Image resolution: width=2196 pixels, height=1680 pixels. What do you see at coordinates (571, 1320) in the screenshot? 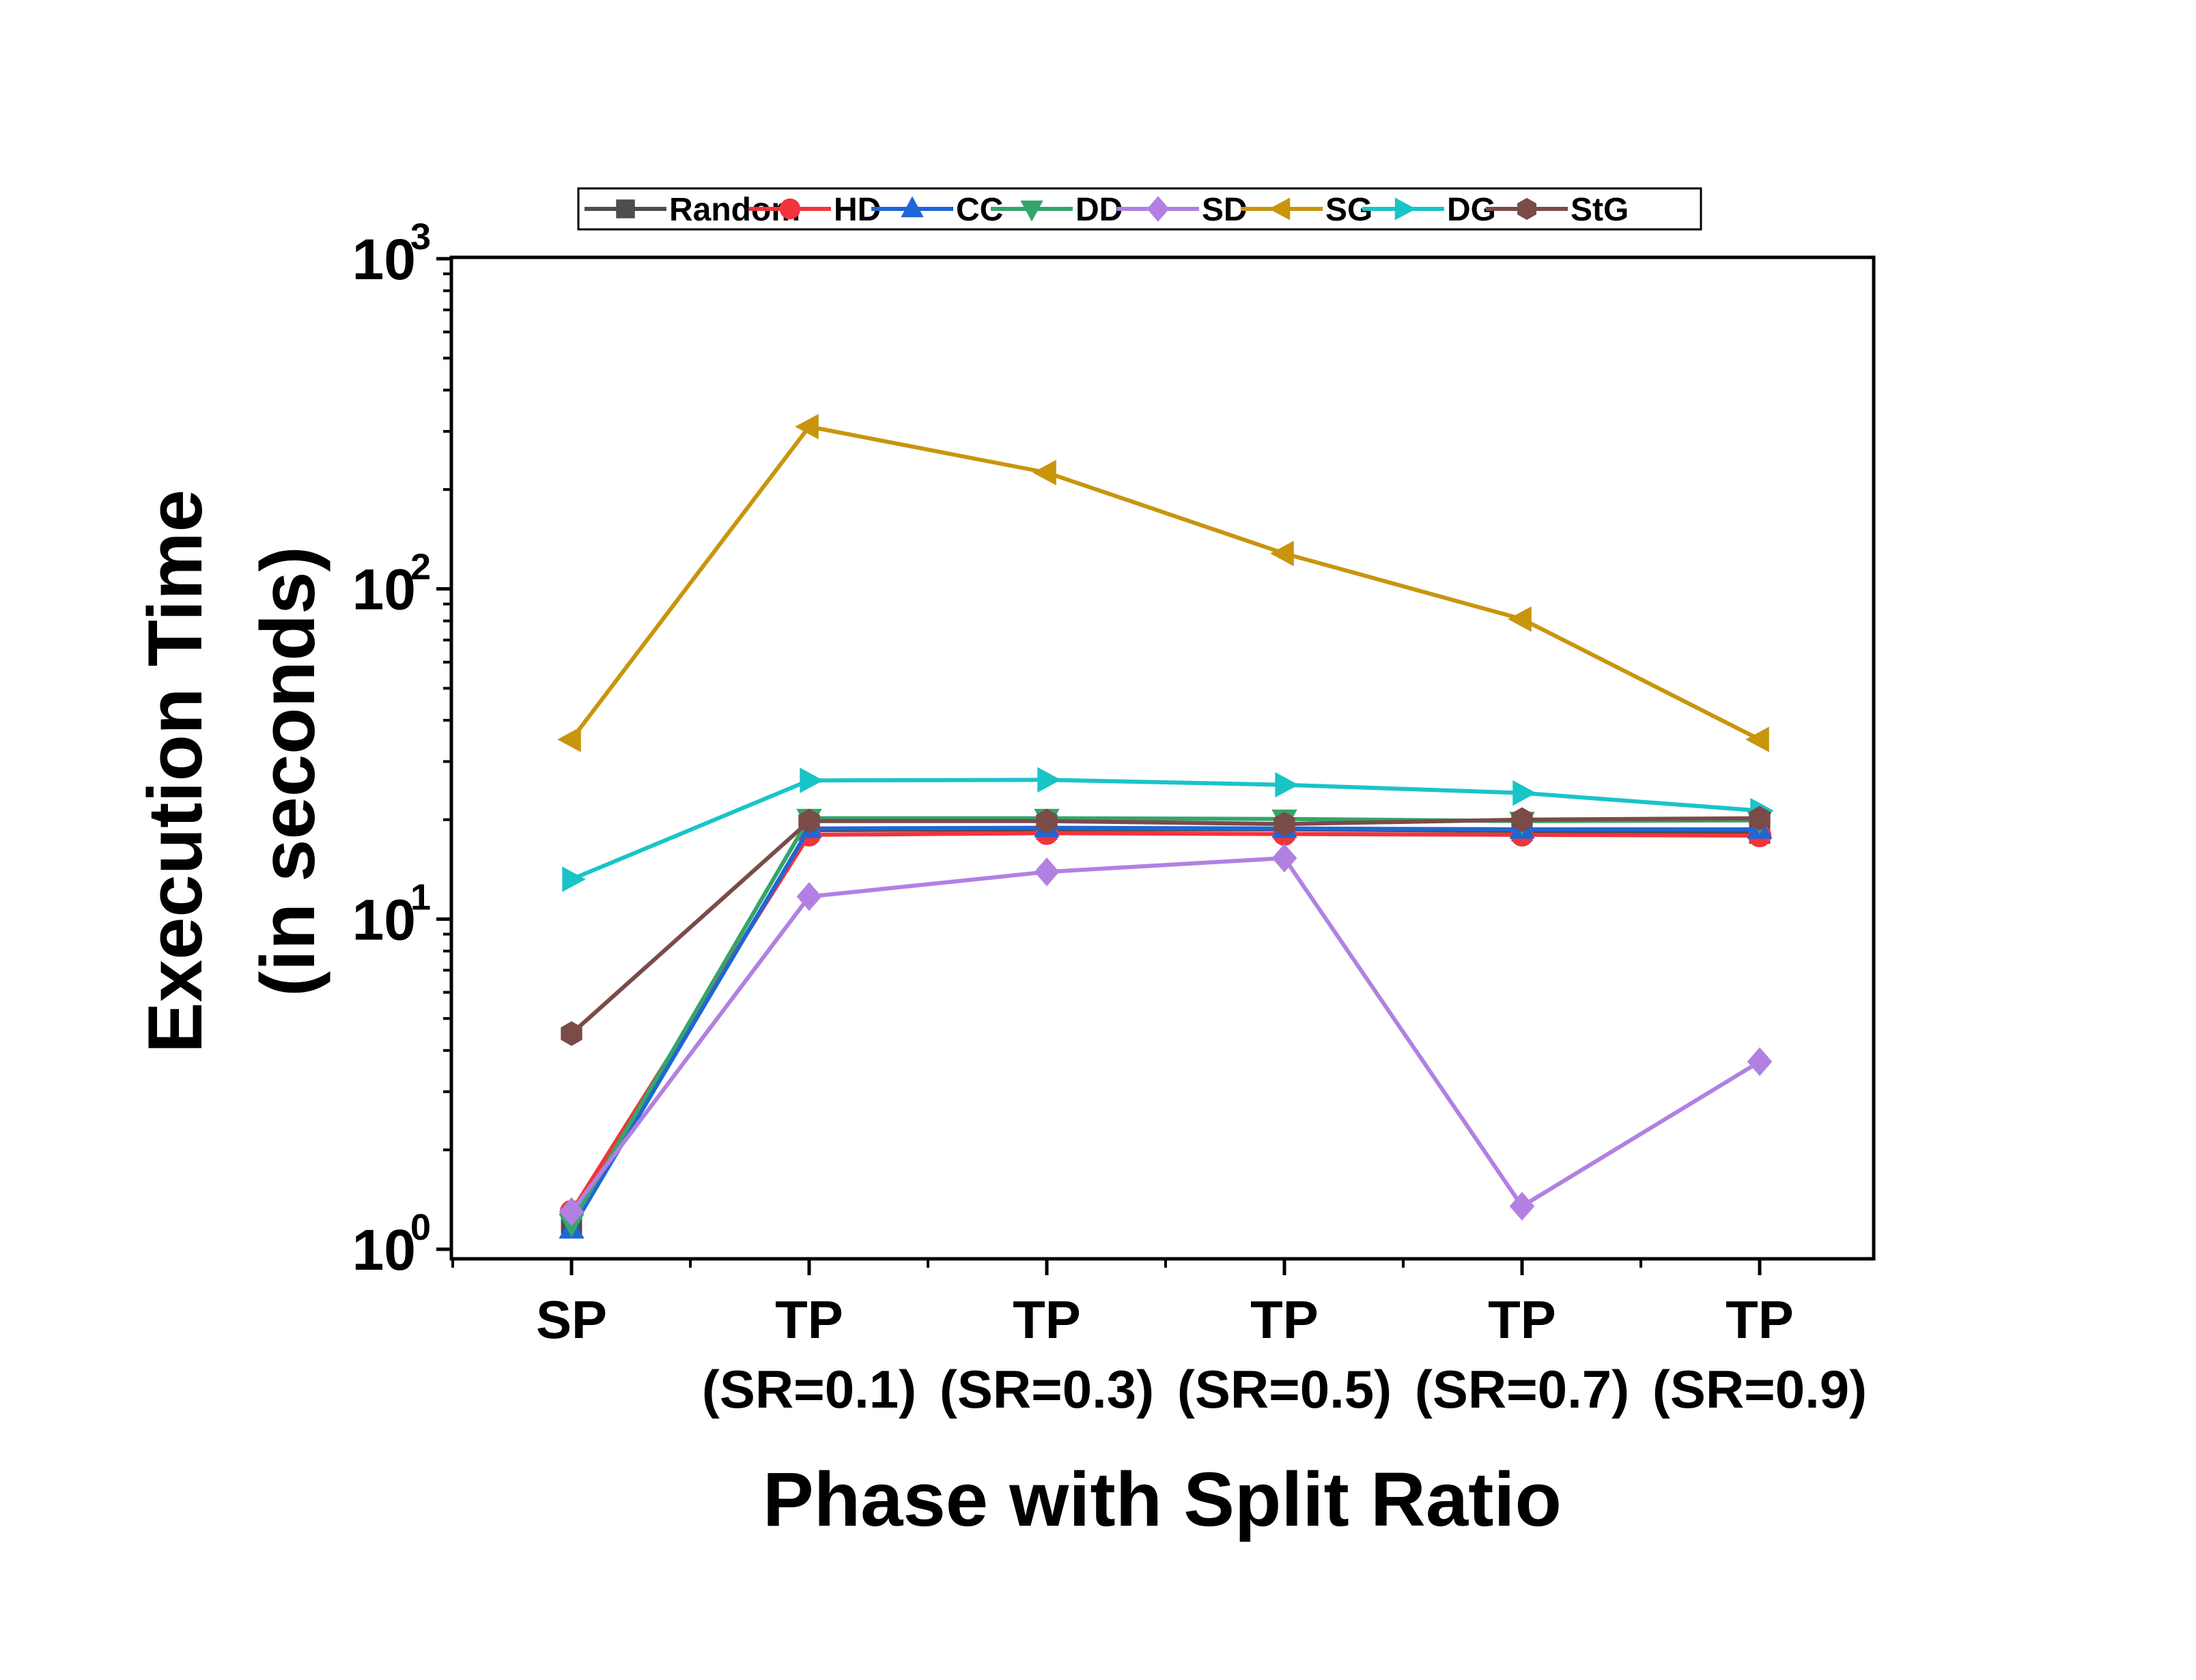
I see `x-tick-label: SP` at bounding box center [571, 1320].